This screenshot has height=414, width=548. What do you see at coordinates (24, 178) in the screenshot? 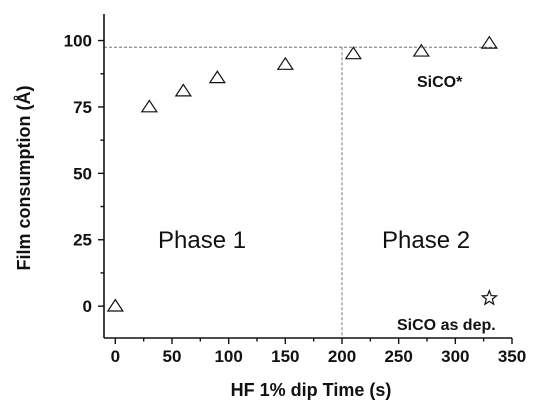
I see `y-axis-title: Film consumption (Å)` at bounding box center [24, 178].